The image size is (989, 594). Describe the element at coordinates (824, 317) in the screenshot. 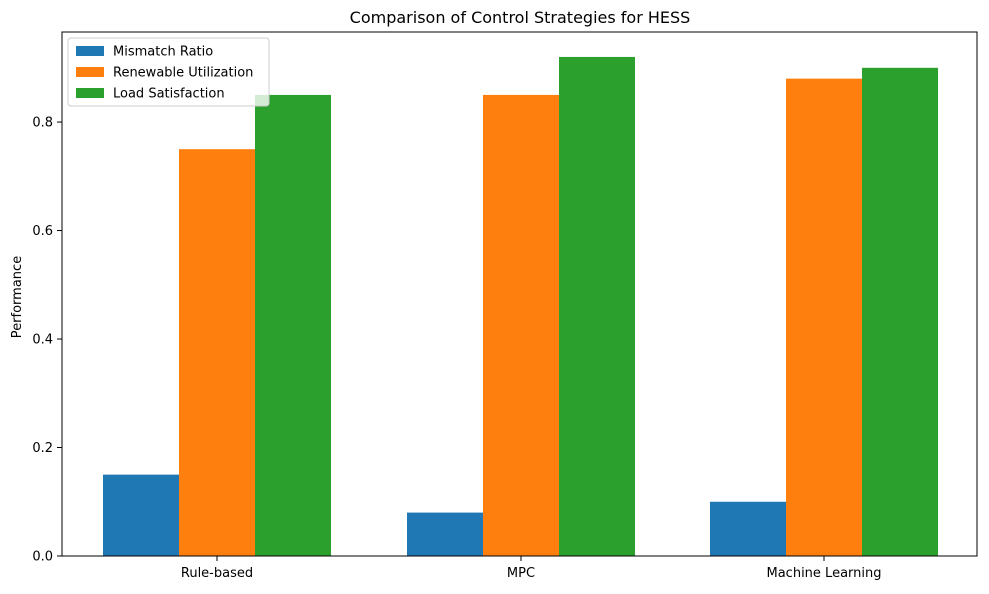

I see `bar-renewable-utilization-machine-learning` at that location.